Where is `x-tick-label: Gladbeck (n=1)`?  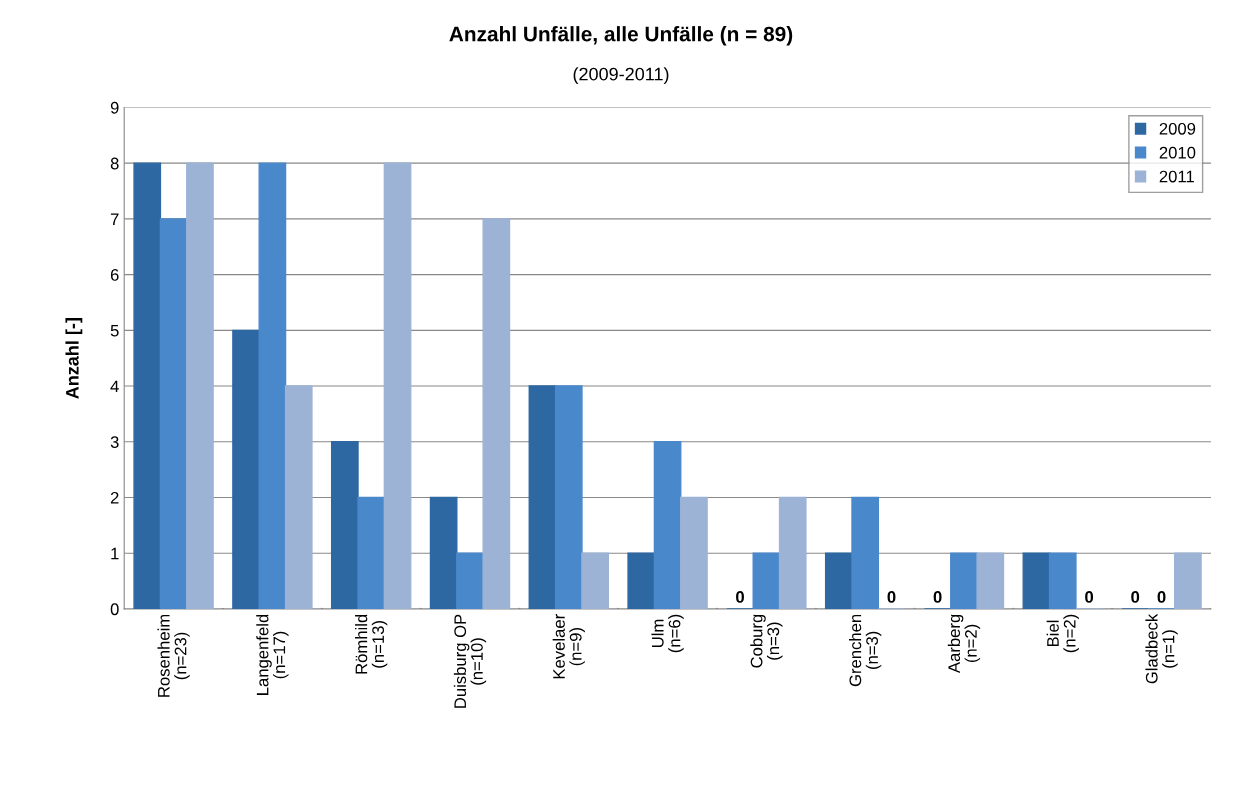 x-tick-label: Gladbeck (n=1) is located at coordinates (1161, 648).